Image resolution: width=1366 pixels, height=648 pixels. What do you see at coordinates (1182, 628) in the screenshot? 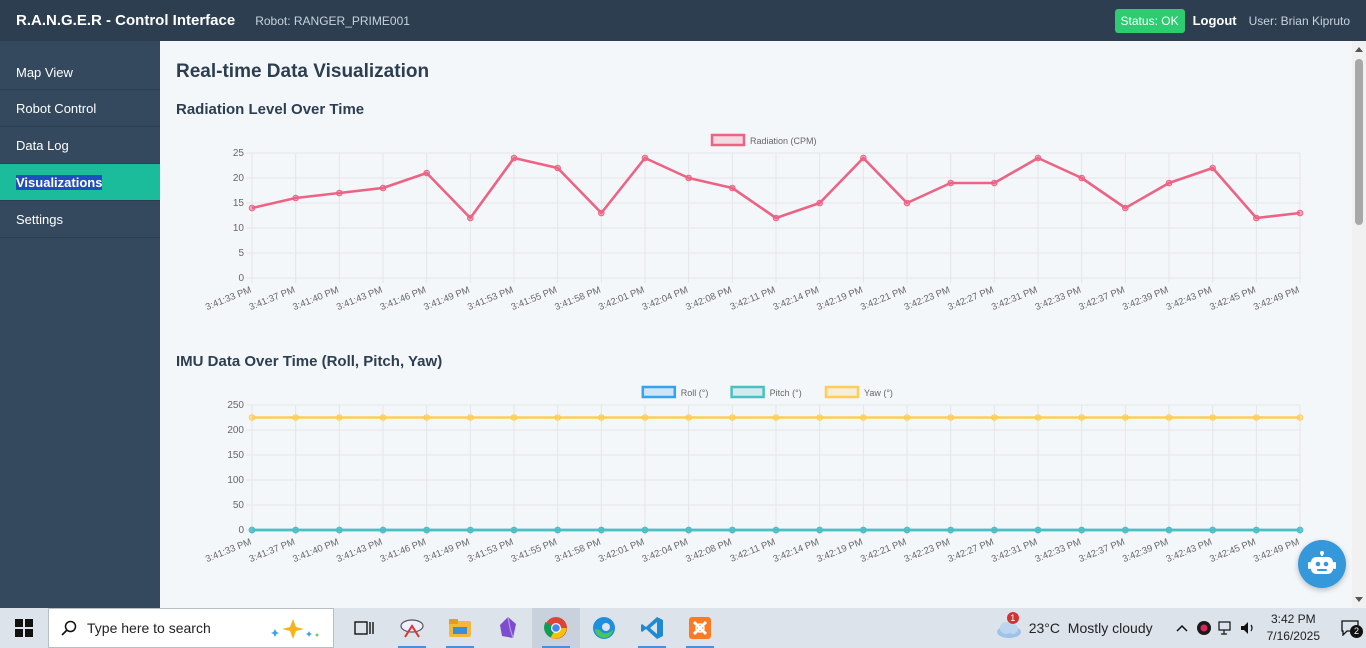
I see `chevron-up-icon` at bounding box center [1182, 628].